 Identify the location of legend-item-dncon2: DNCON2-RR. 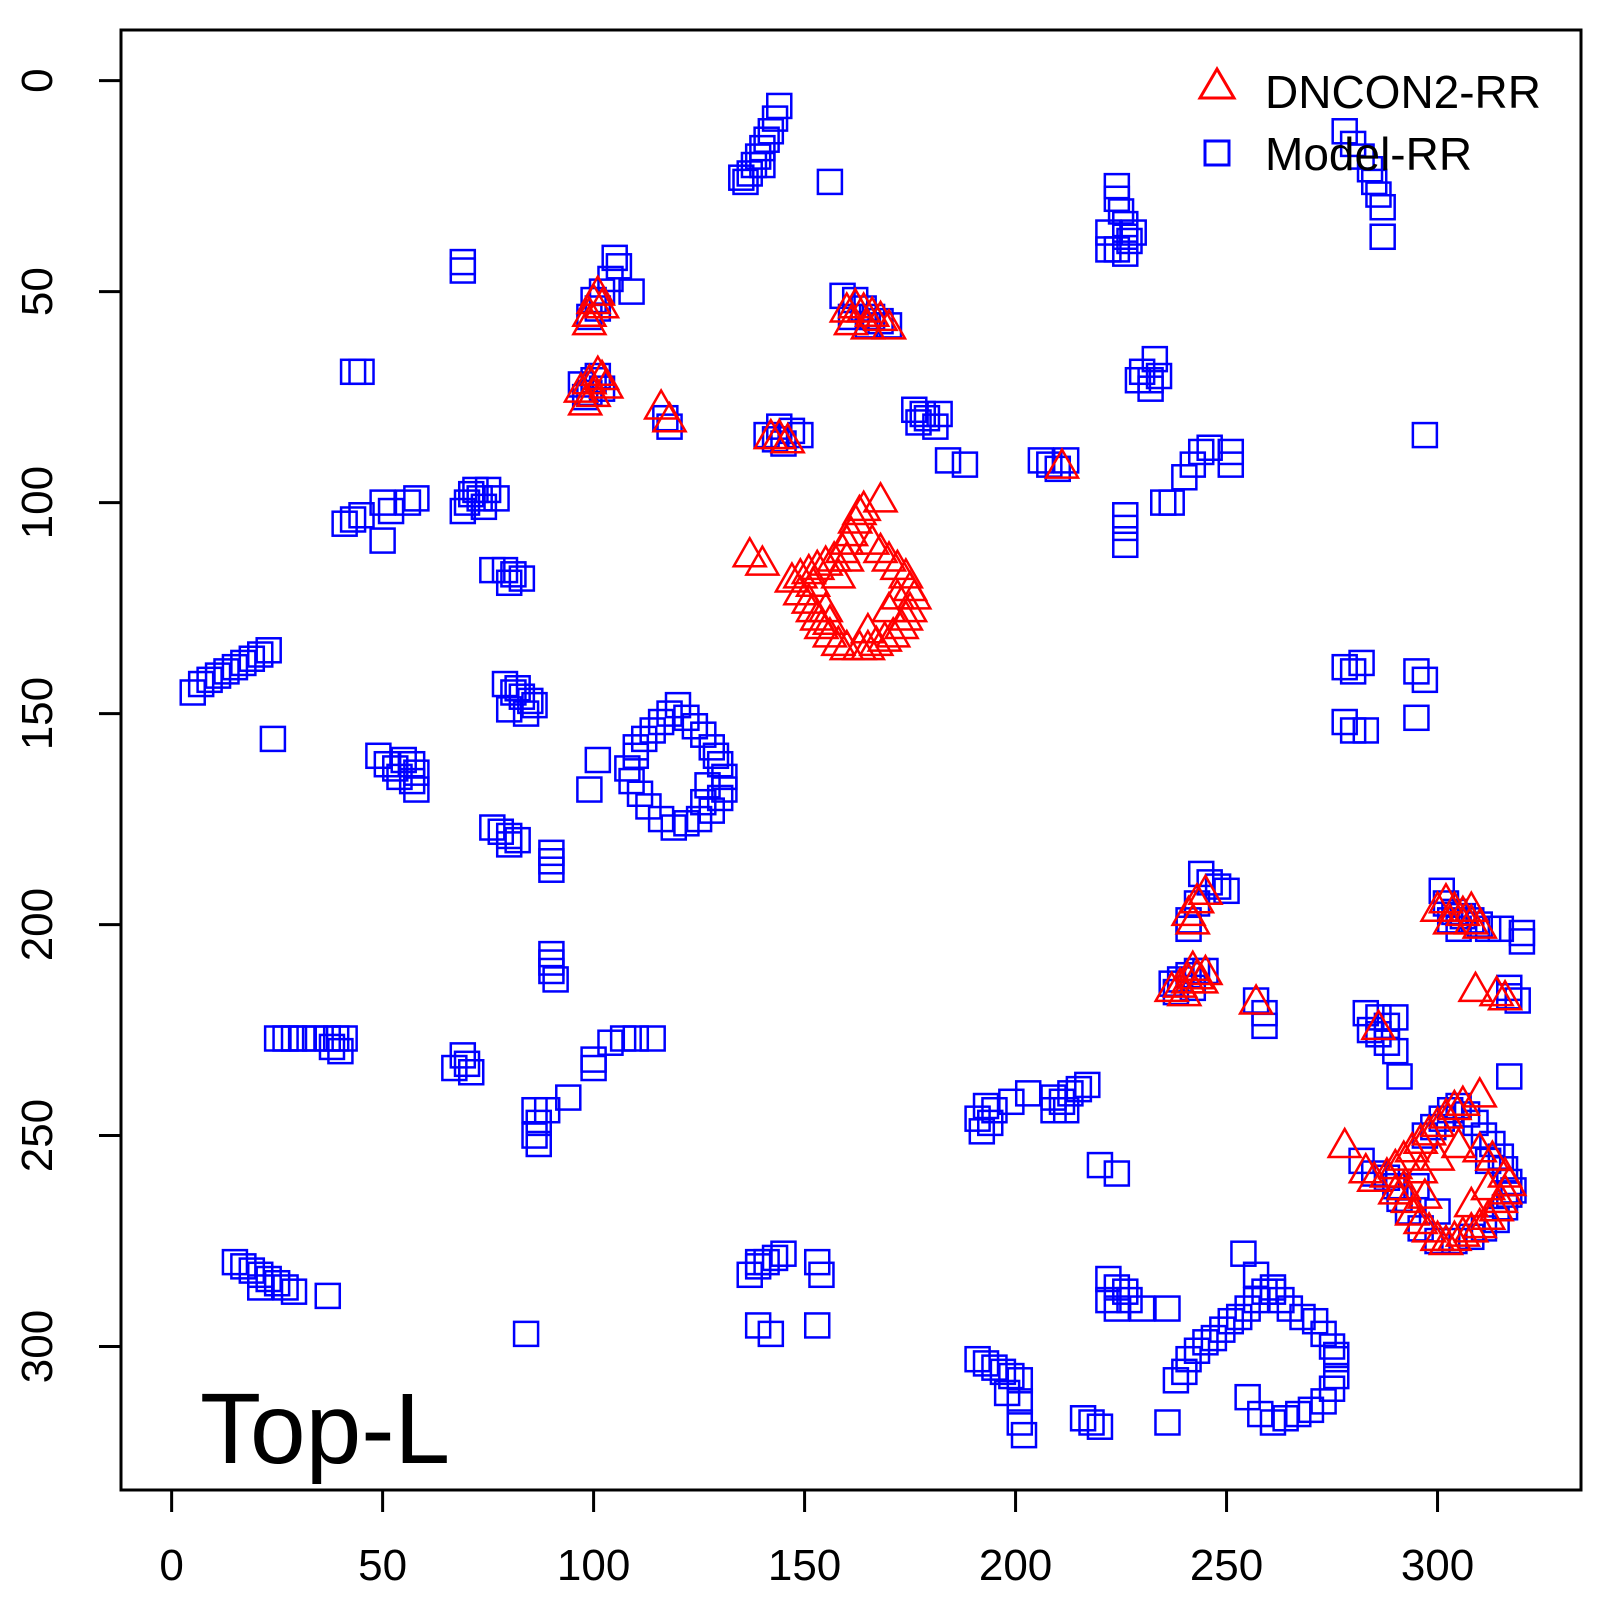
(1369, 92).